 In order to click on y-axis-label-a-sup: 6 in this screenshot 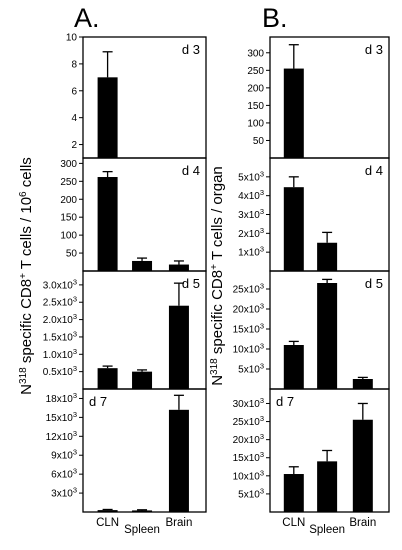, I will do `click(23, 194)`.